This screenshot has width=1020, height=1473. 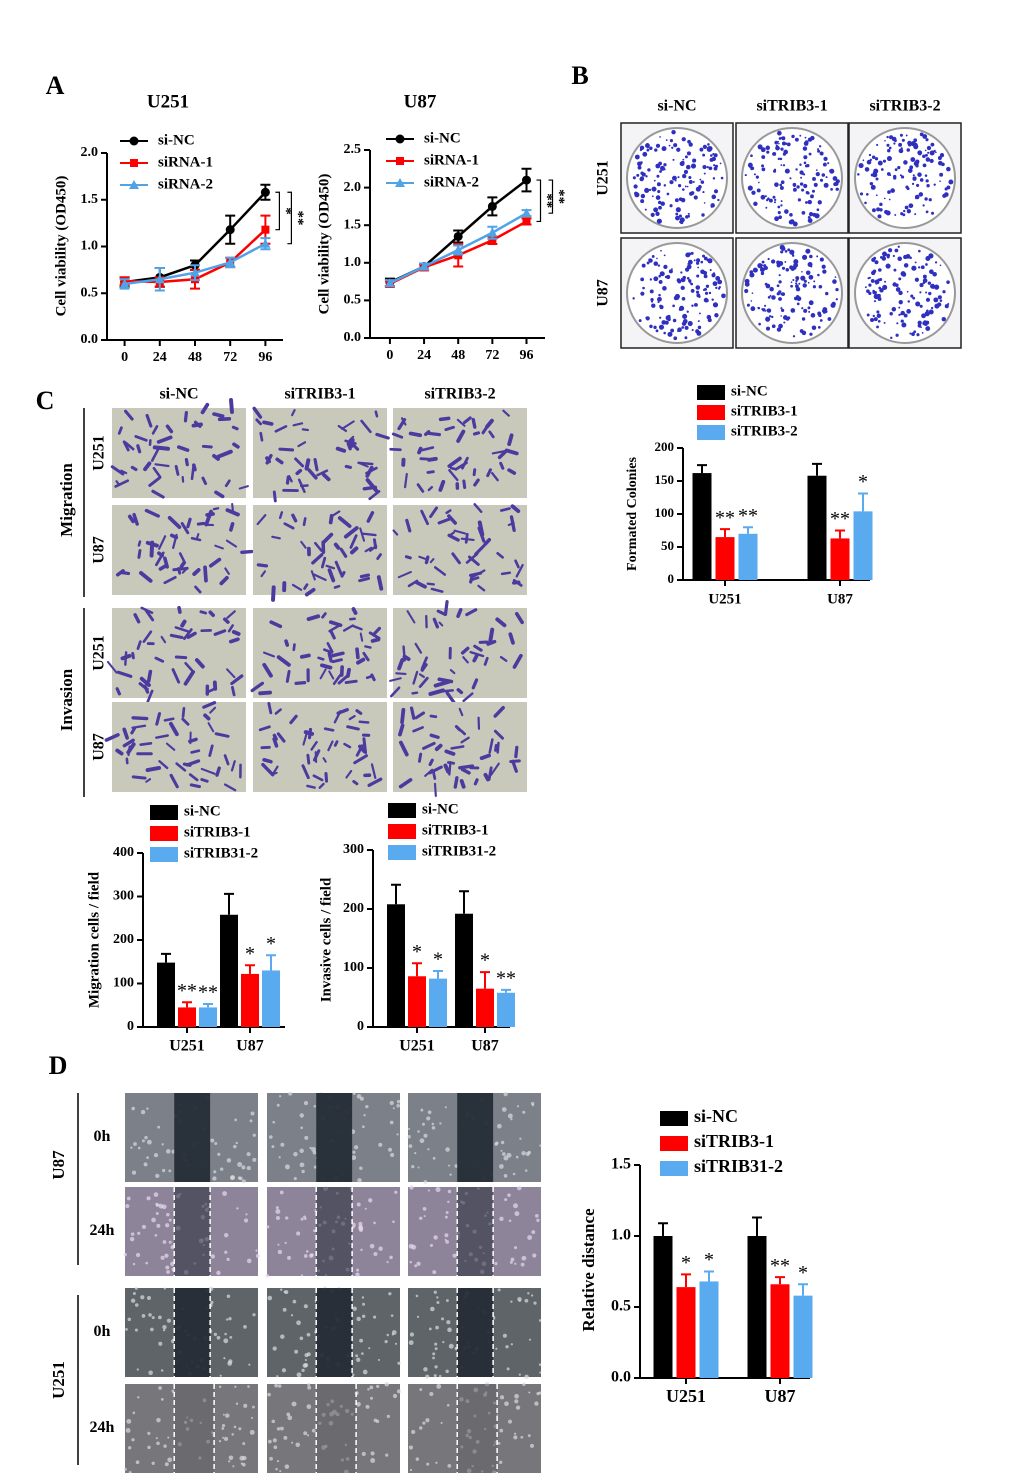 What do you see at coordinates (353, 967) in the screenshot?
I see `y-tick-label: 100` at bounding box center [353, 967].